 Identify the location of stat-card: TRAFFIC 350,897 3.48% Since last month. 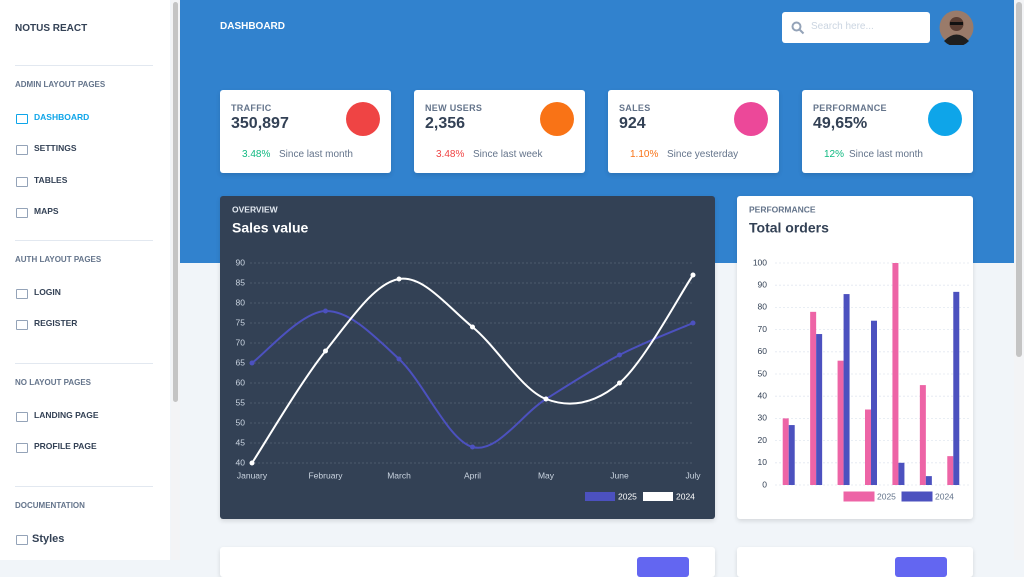
(305, 131).